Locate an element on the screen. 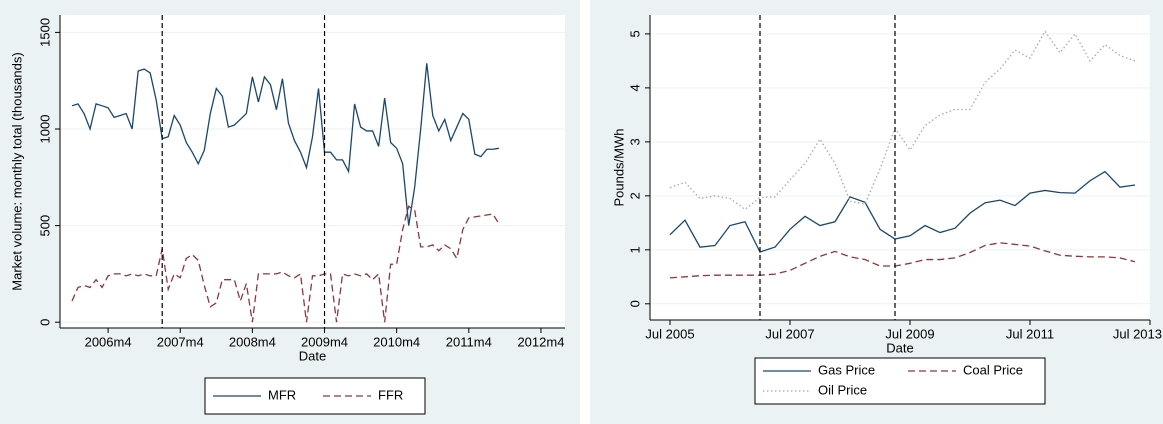 This screenshot has height=424, width=1163. legend-box is located at coordinates (900, 381).